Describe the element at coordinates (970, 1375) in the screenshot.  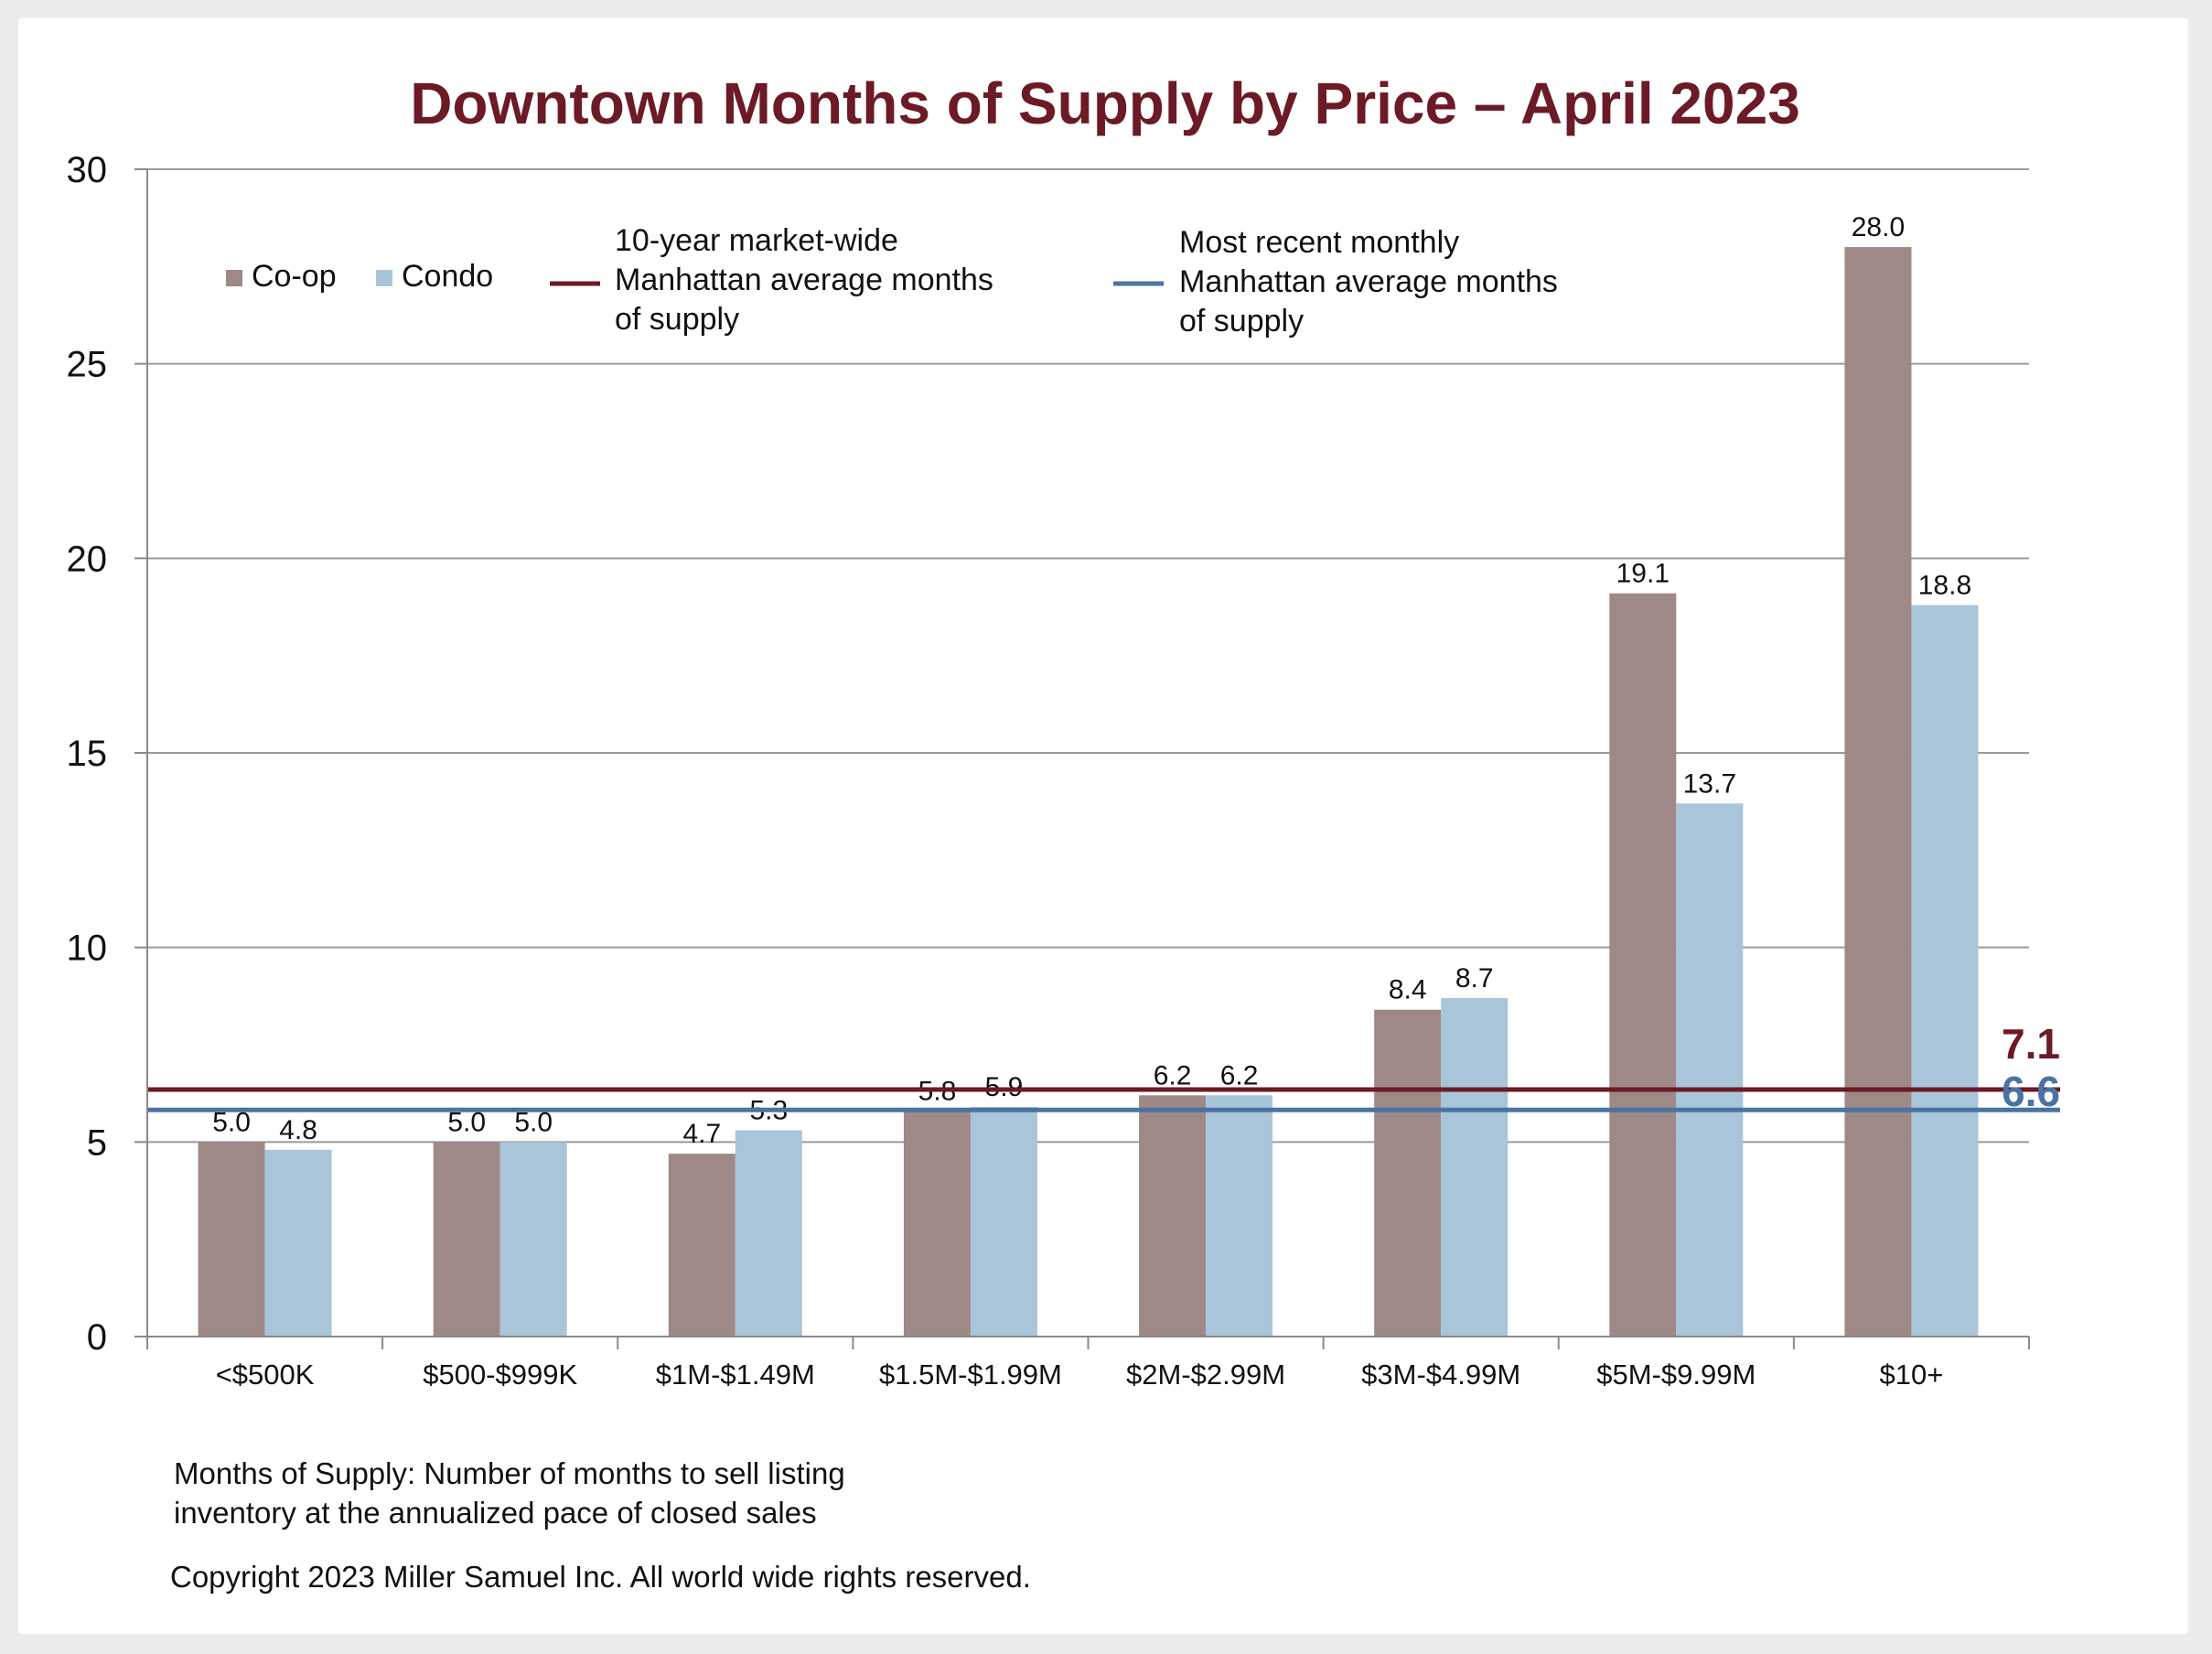
I see `x-category-label: $1.5M-$1.99M` at that location.